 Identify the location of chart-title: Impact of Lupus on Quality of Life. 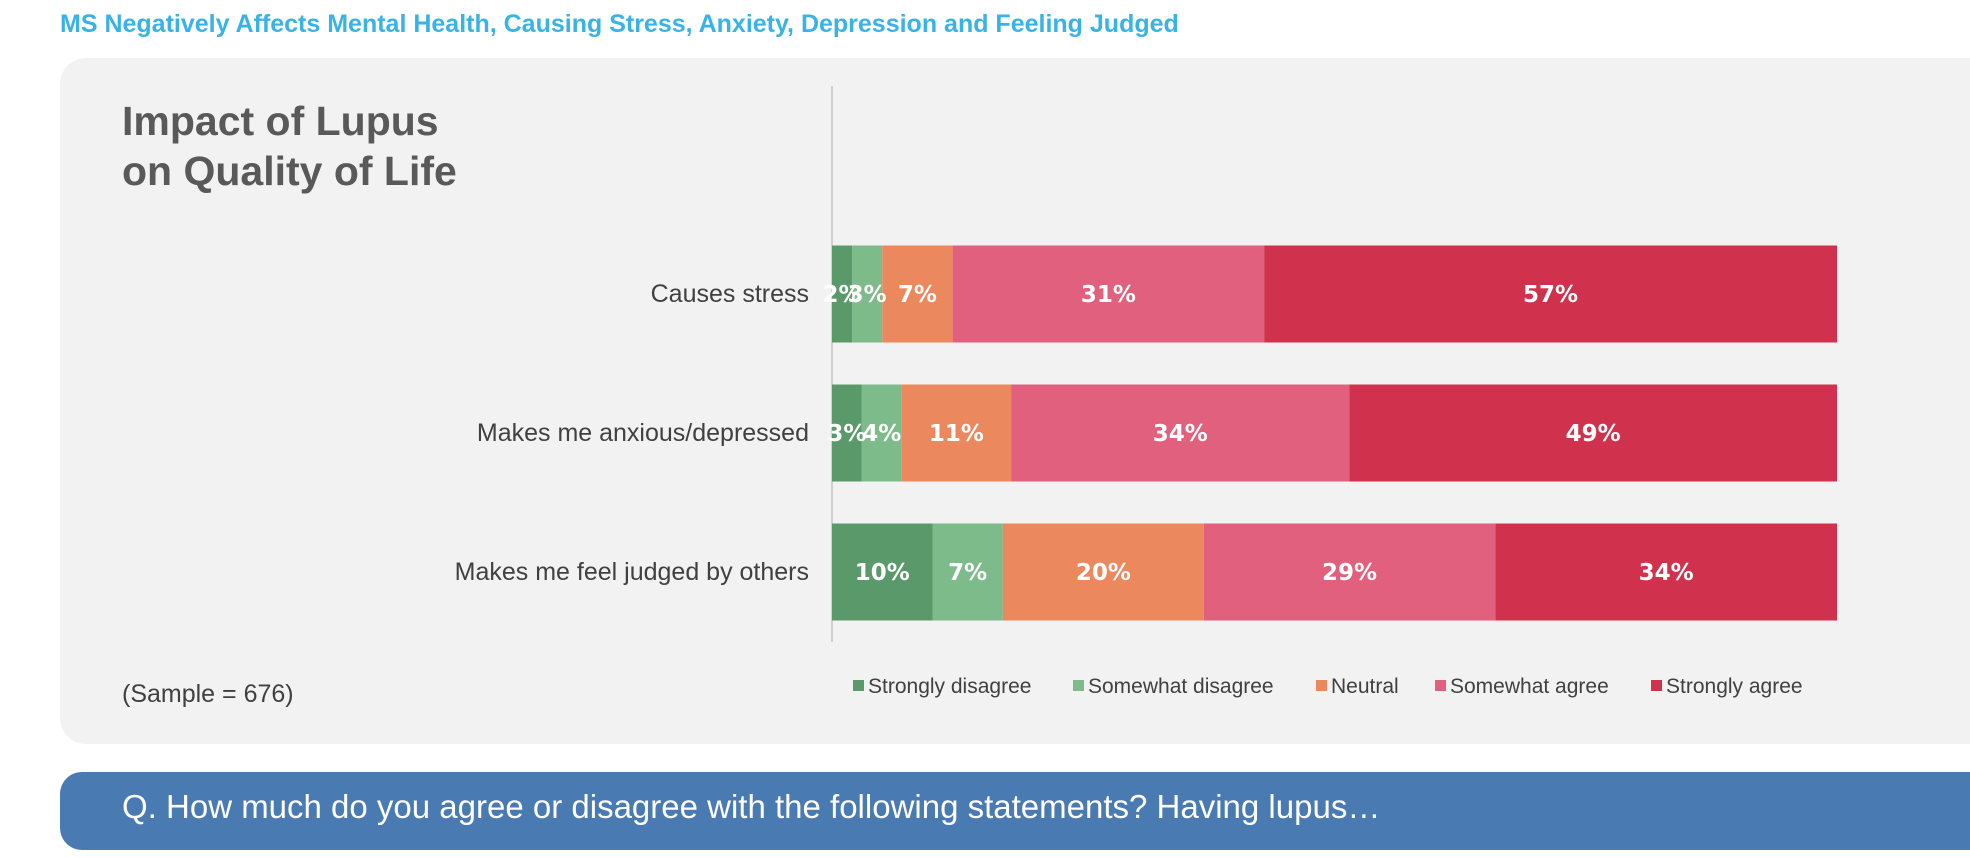
(289, 146).